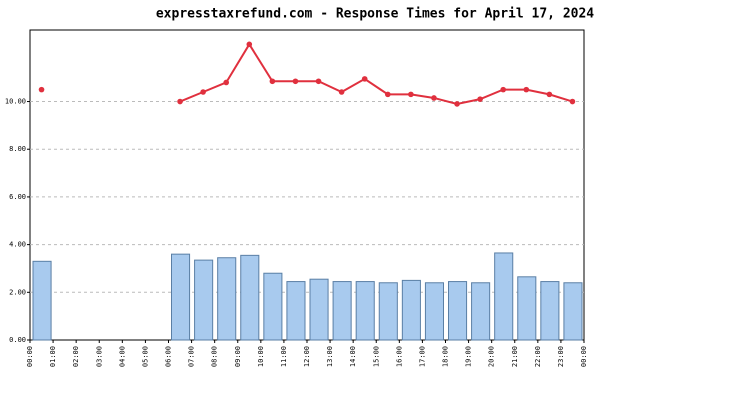 Image resolution: width=750 pixels, height=400 pixels. What do you see at coordinates (238, 356) in the screenshot?
I see `x-tick-label: 09:00` at bounding box center [238, 356].